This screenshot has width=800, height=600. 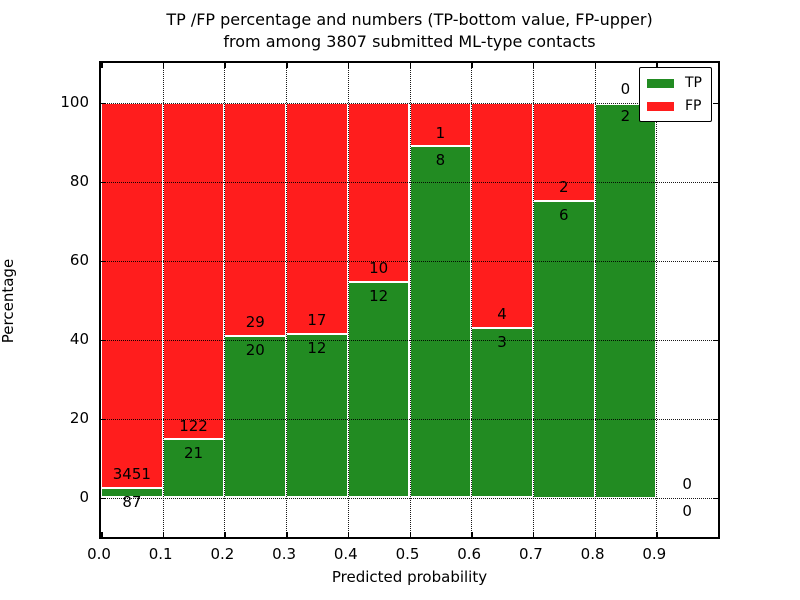 What do you see at coordinates (693, 106) in the screenshot?
I see `legend-label-fp: FP` at bounding box center [693, 106].